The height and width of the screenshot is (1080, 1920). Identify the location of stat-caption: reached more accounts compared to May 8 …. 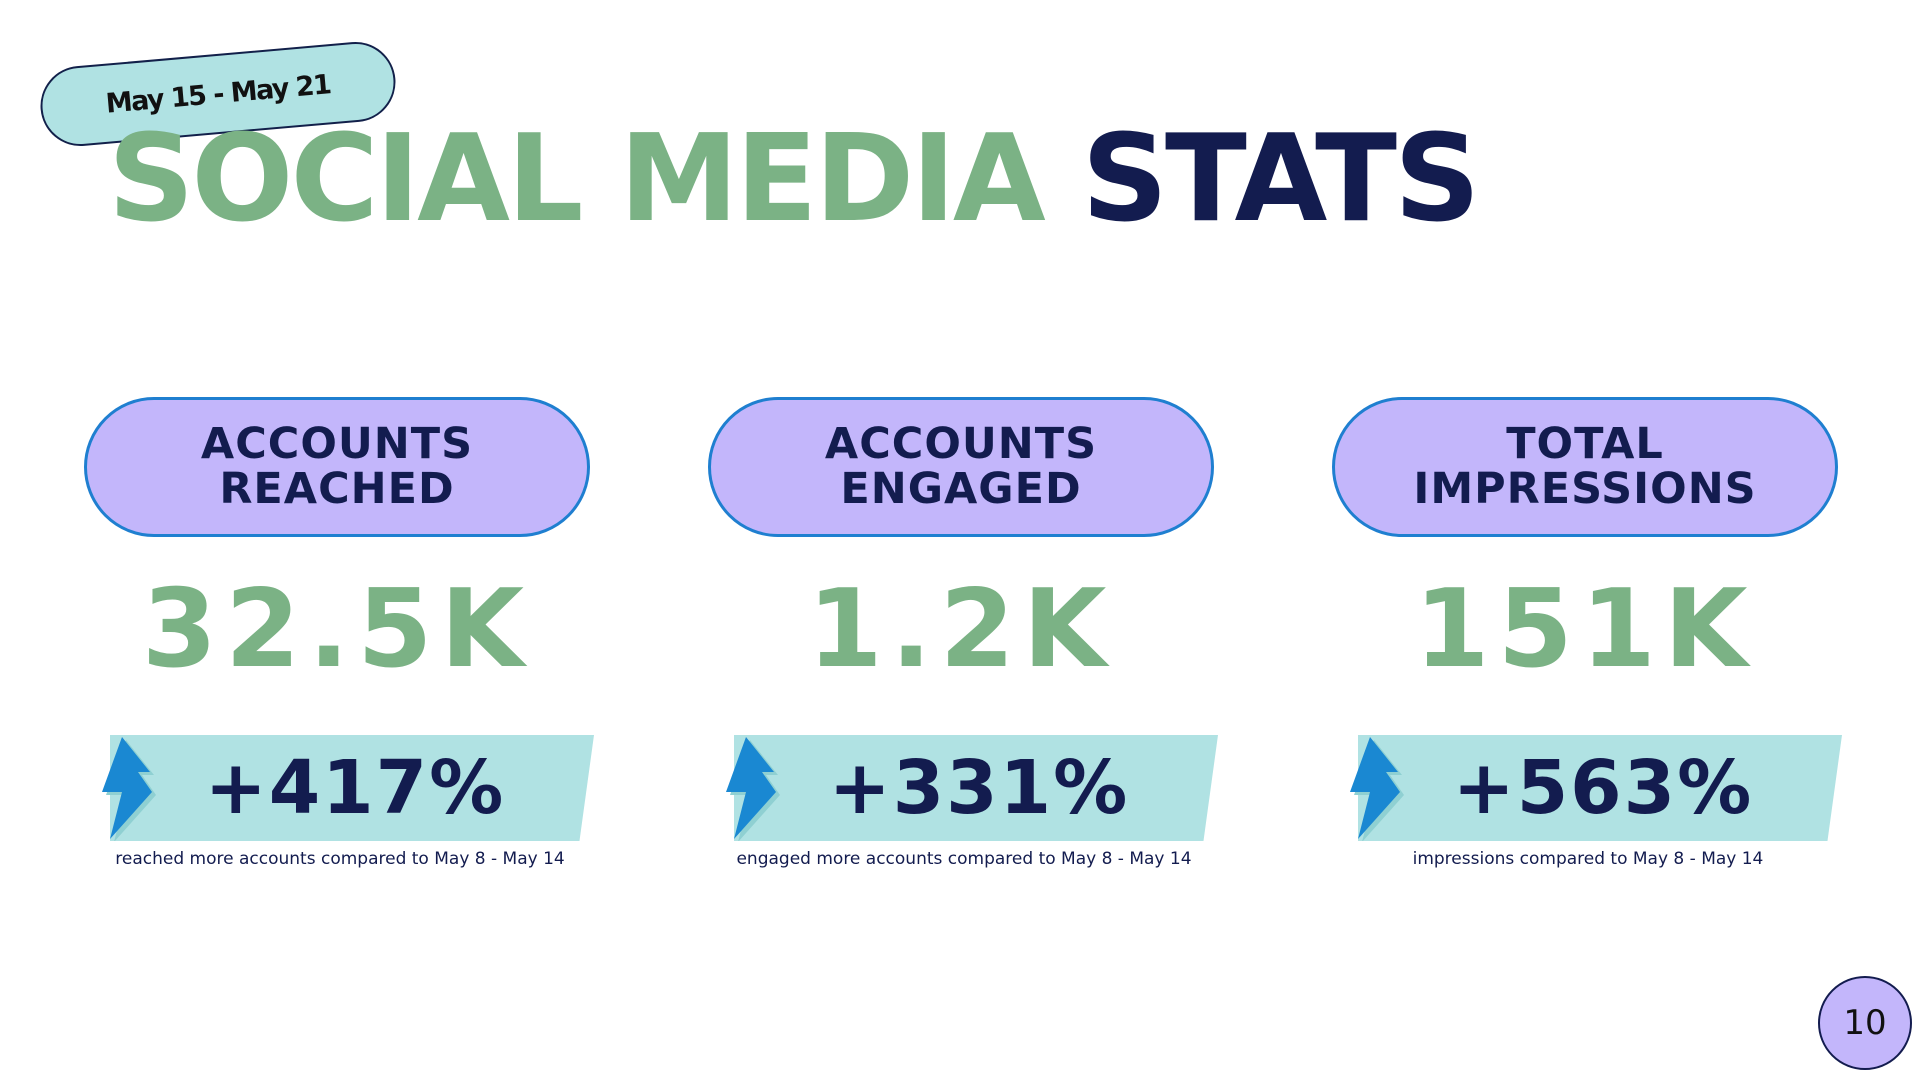
(340, 859).